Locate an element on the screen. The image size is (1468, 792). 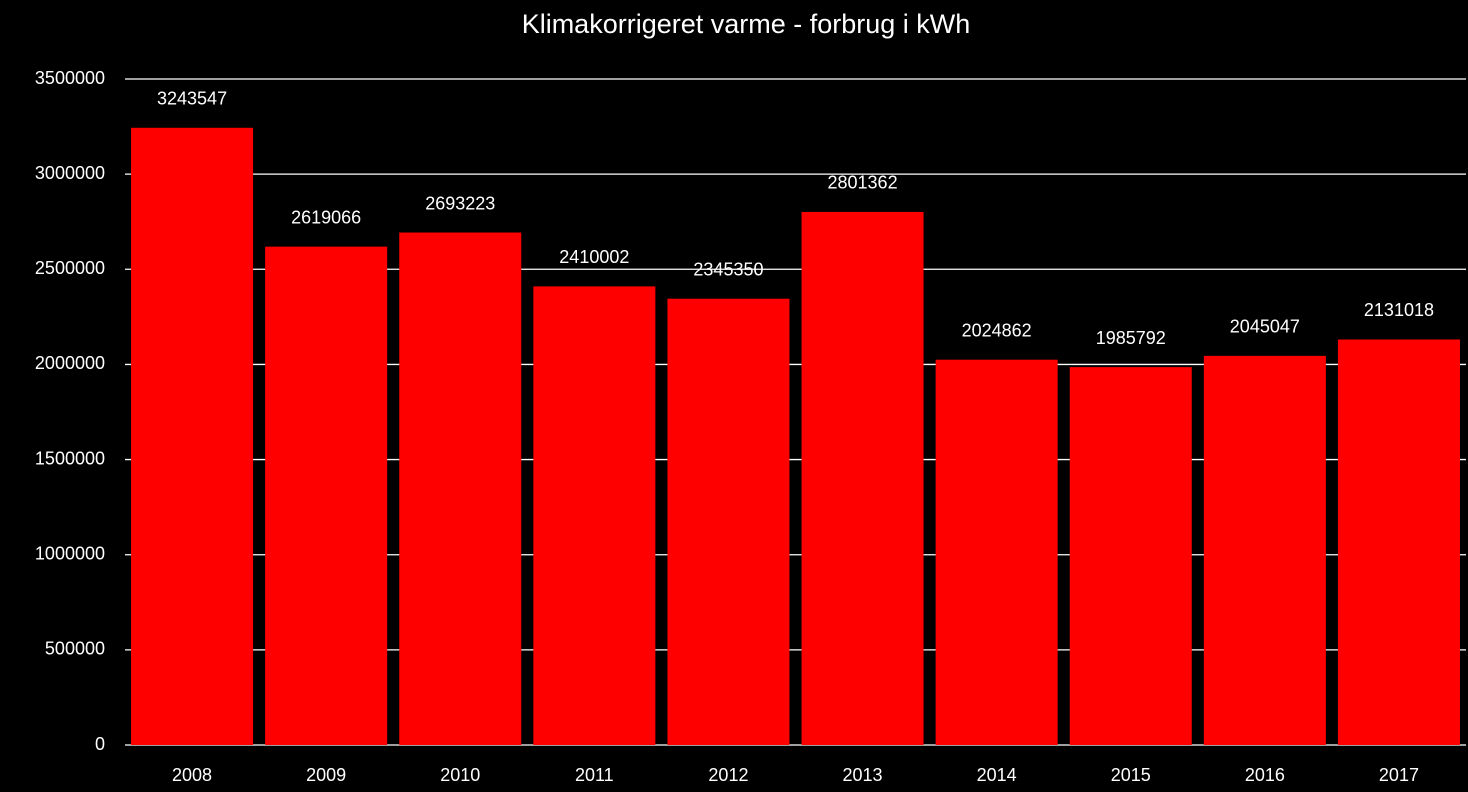
y-tick-label: 500000 is located at coordinates (75, 649).